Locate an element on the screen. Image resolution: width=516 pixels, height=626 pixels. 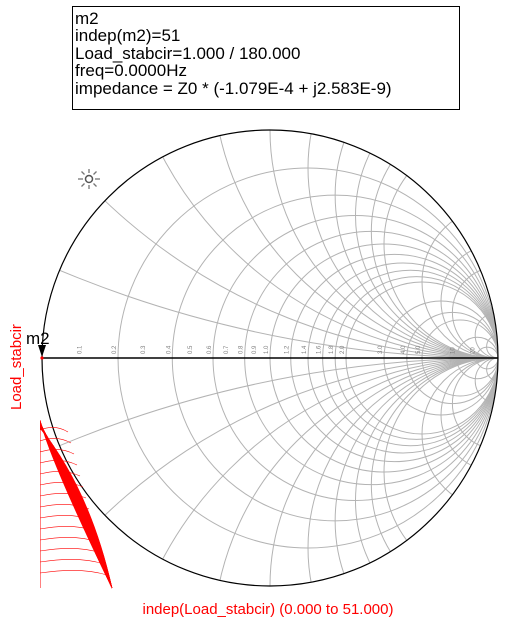
real-axis-tick-label: 0.8 is located at coordinates (242, 349).